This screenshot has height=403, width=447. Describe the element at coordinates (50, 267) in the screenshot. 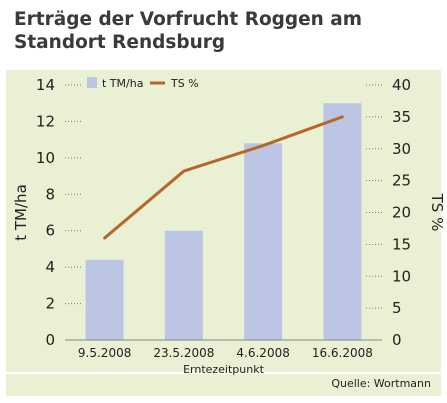

I see `left-tick-label: 4` at that location.